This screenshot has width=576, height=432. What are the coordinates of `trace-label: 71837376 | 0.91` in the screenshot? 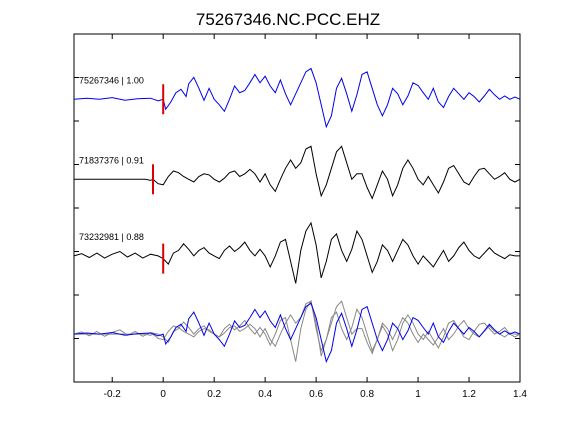 It's located at (111, 160).